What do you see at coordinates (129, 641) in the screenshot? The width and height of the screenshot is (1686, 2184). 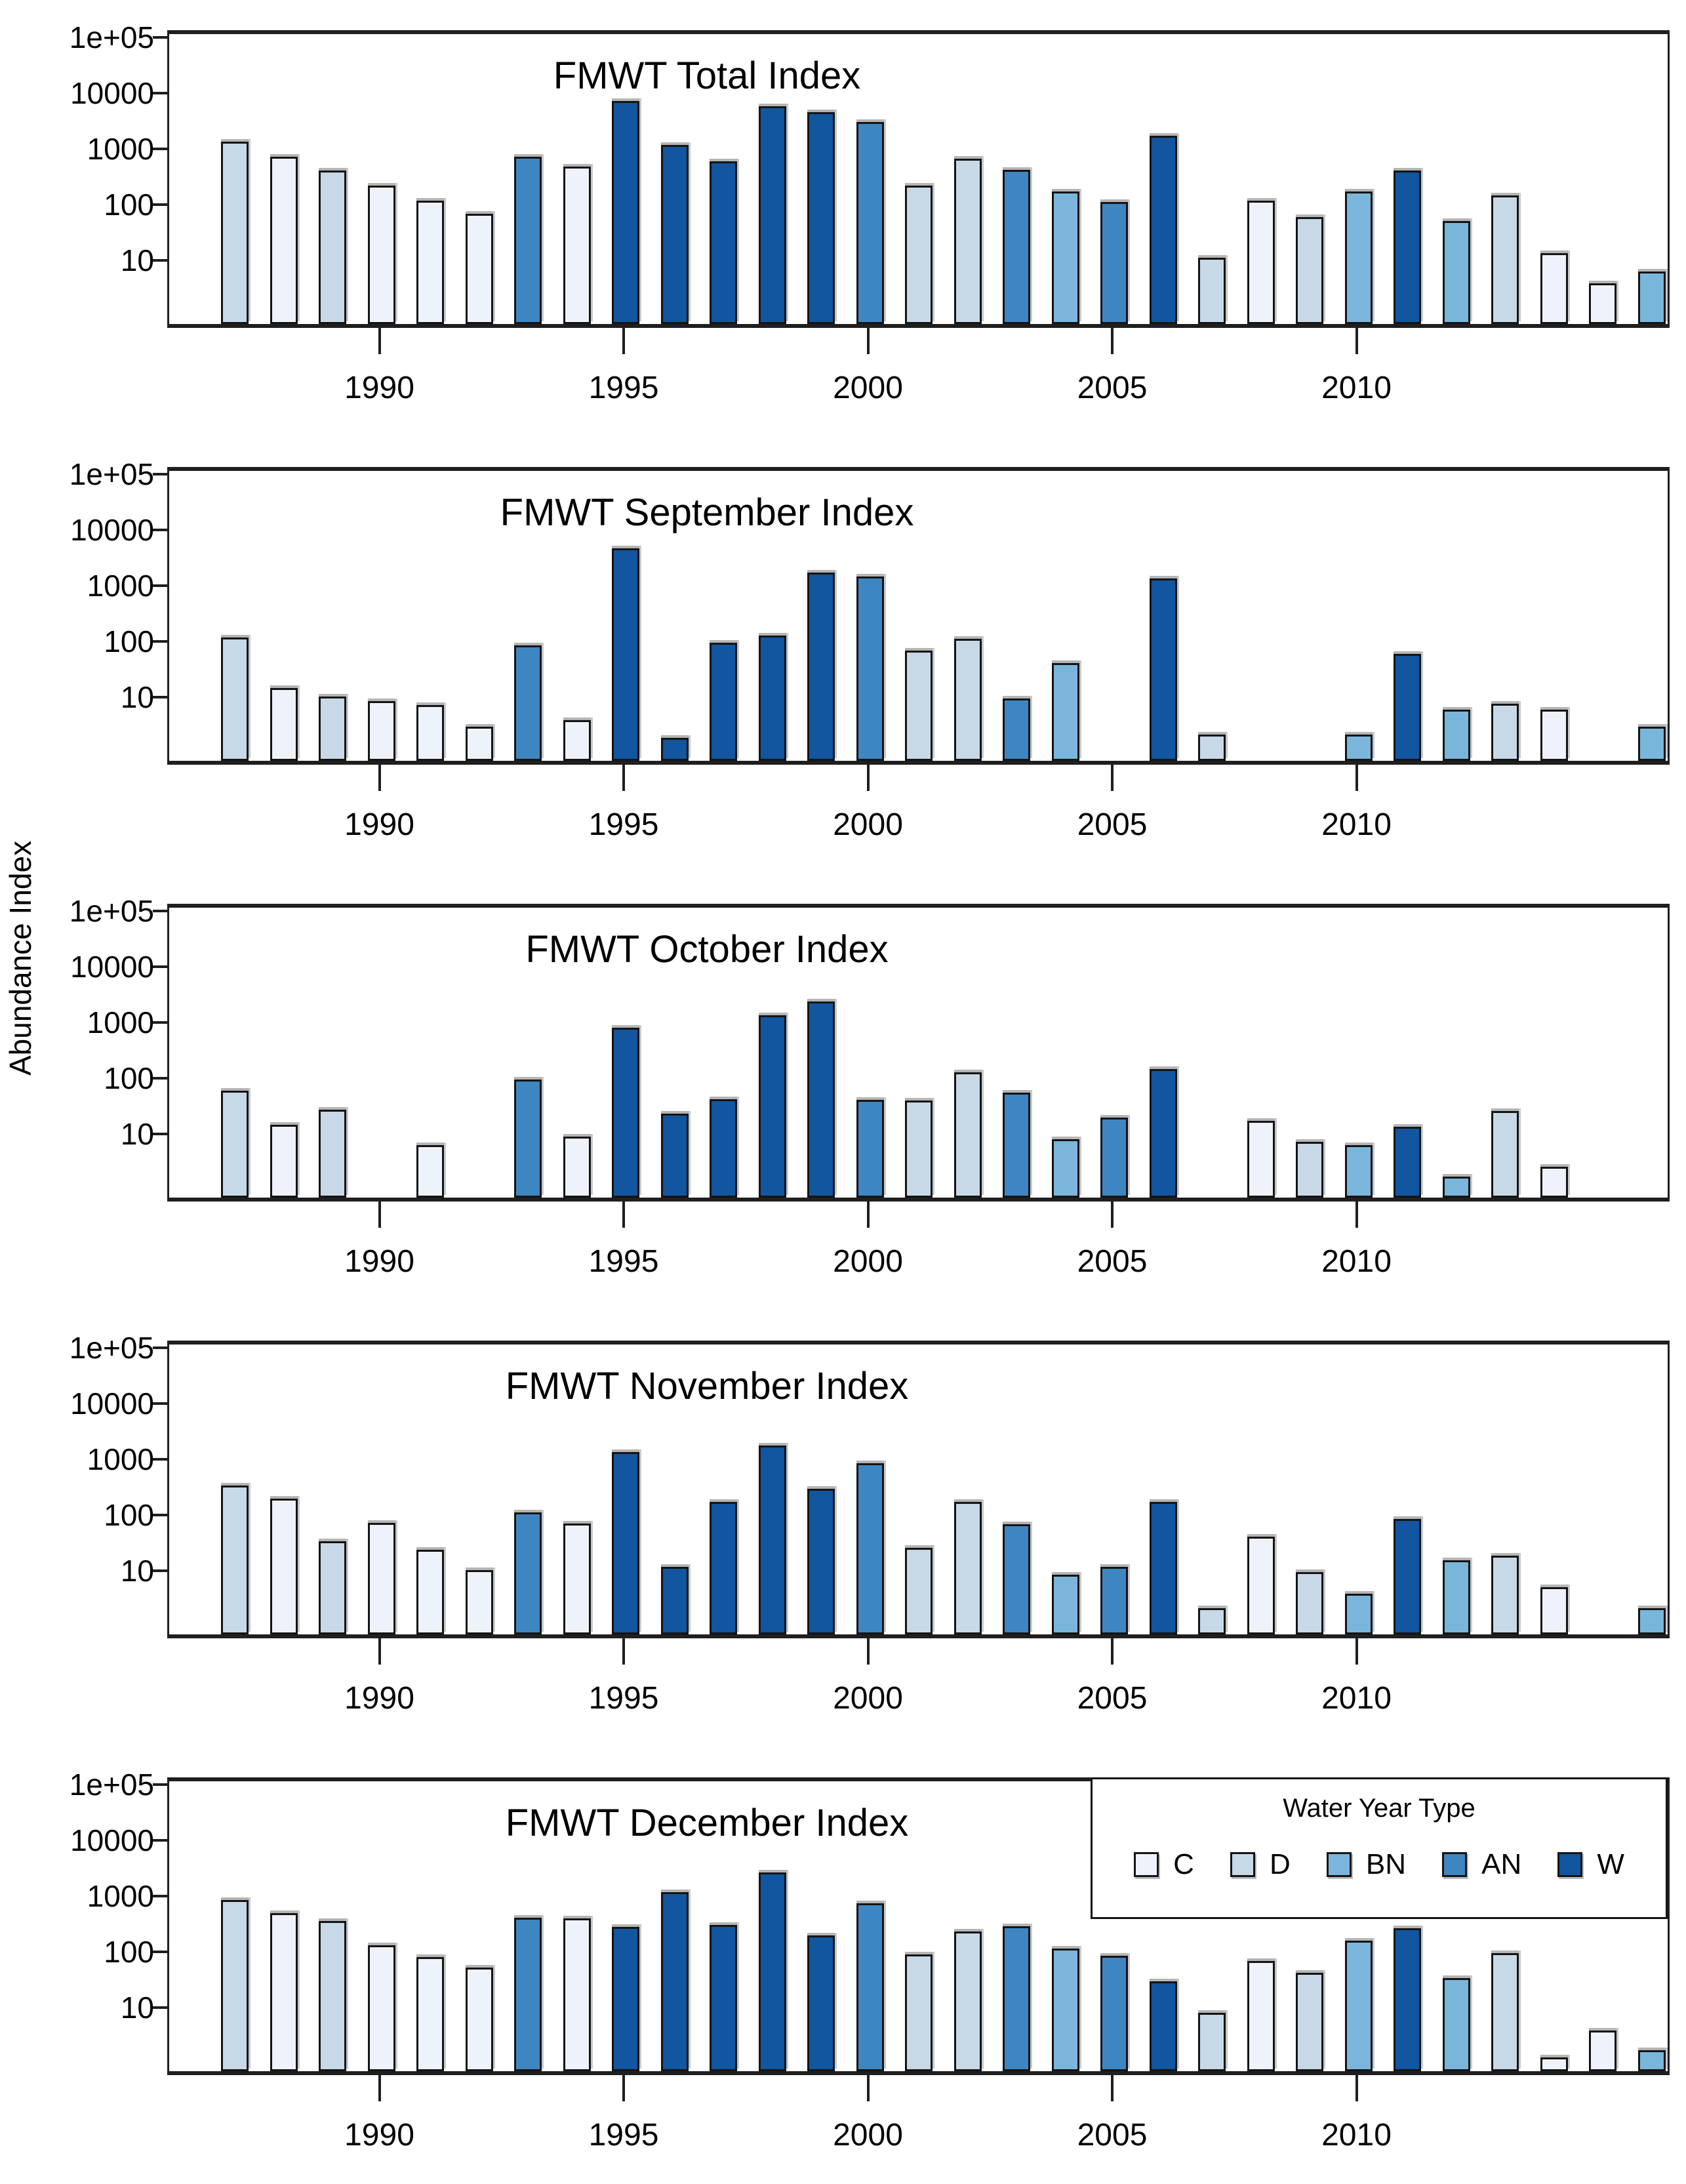 I see `y-tick-label-100: 100` at bounding box center [129, 641].